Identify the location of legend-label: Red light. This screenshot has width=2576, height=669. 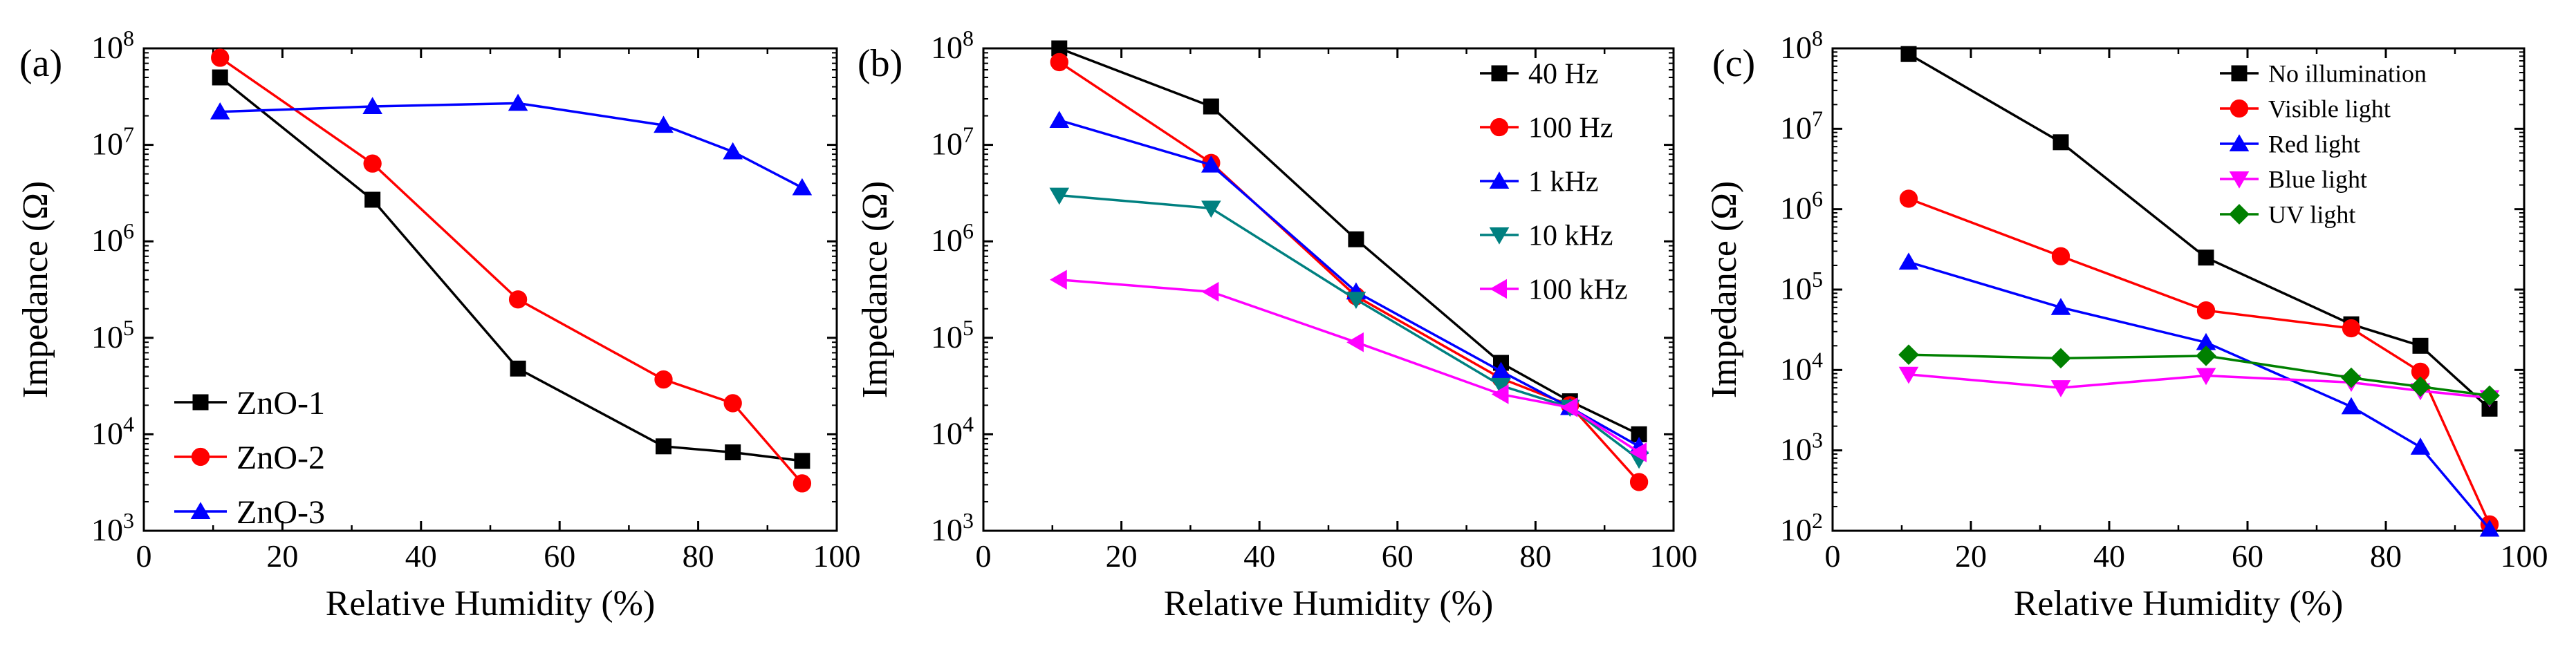
(2314, 144).